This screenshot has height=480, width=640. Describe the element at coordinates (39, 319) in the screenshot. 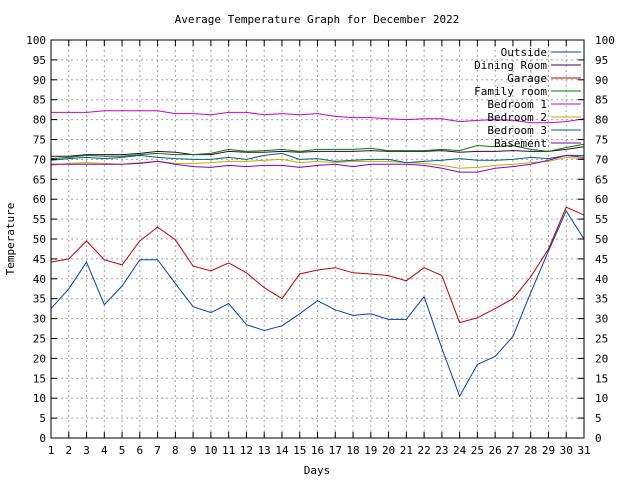

I see `y-tick-label-left: 30` at that location.